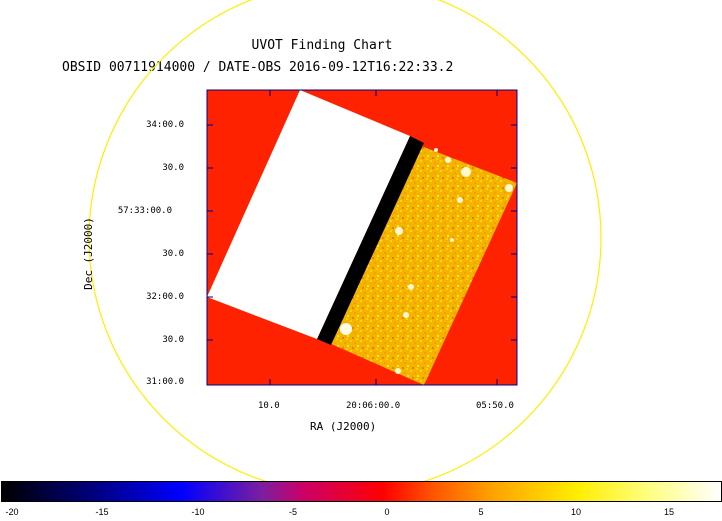 Image resolution: width=722 pixels, height=521 pixels. Describe the element at coordinates (198, 512) in the screenshot. I see `colorbar-label: -10` at that location.